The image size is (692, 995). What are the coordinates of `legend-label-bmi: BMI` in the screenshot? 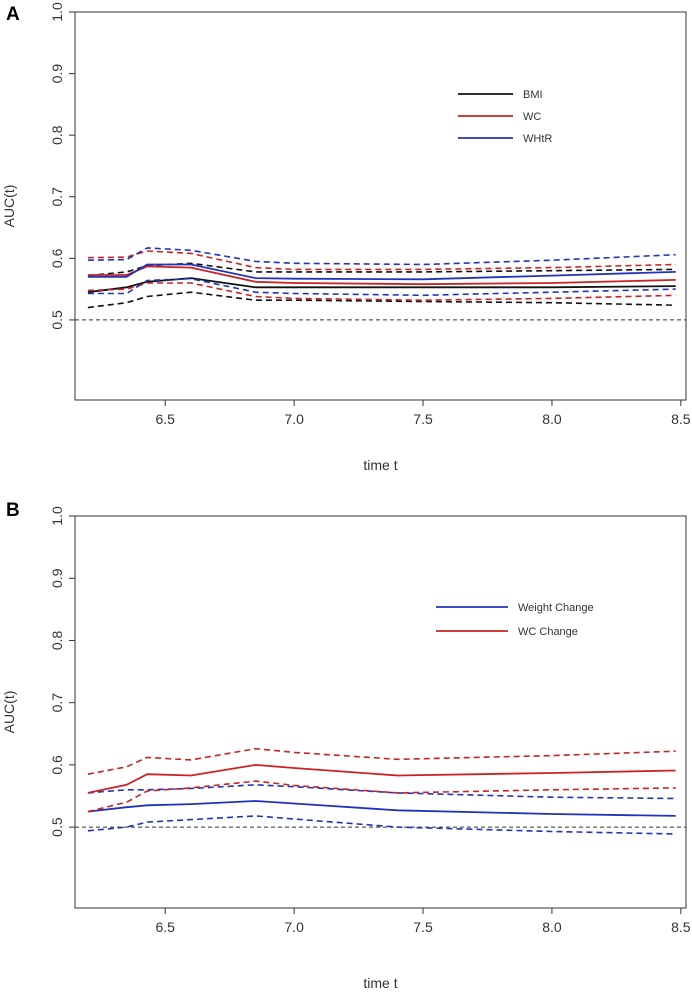 It's located at (533, 95).